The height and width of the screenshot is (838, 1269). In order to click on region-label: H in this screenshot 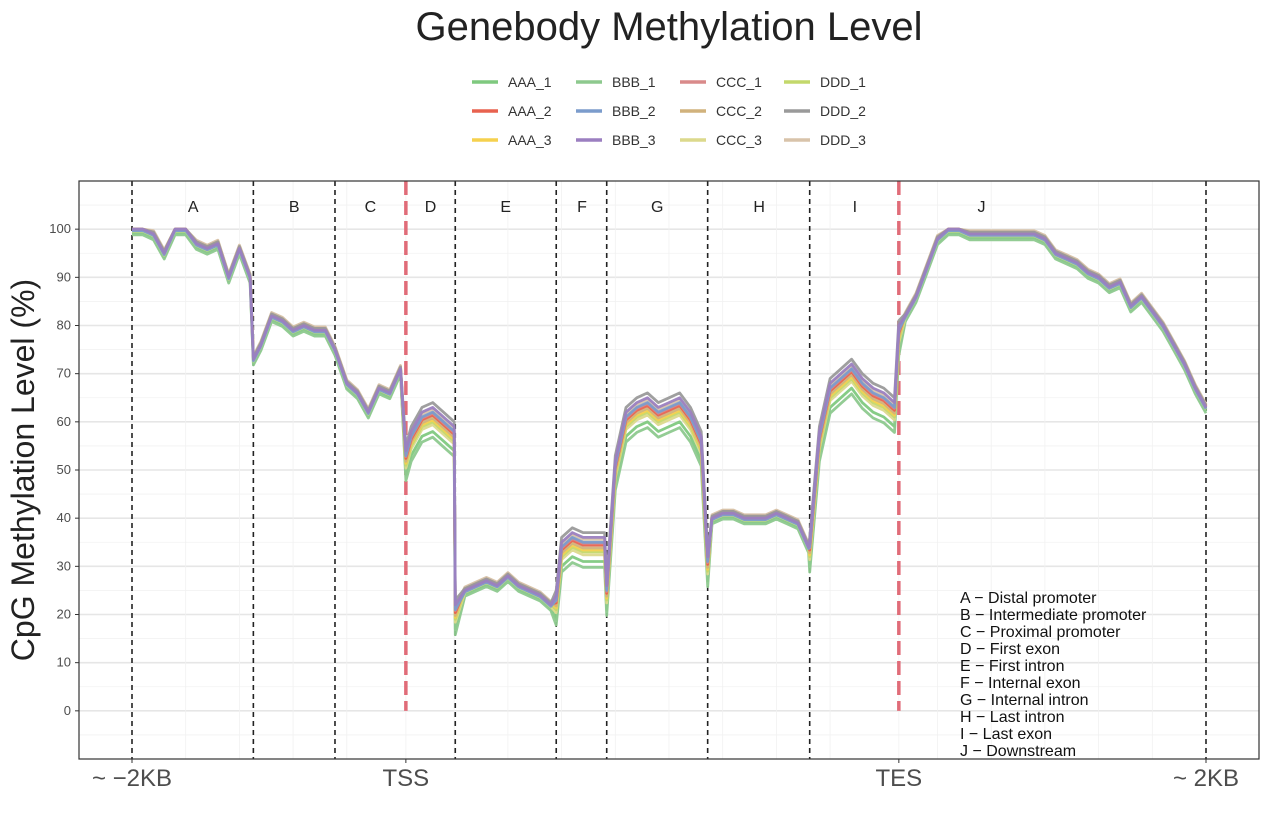, I will do `click(759, 207)`.